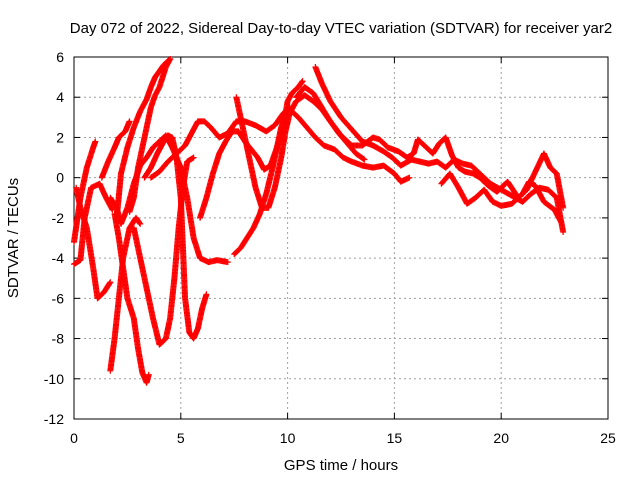 The height and width of the screenshot is (480, 640). What do you see at coordinates (608, 438) in the screenshot?
I see `x-tick-label: 25` at bounding box center [608, 438].